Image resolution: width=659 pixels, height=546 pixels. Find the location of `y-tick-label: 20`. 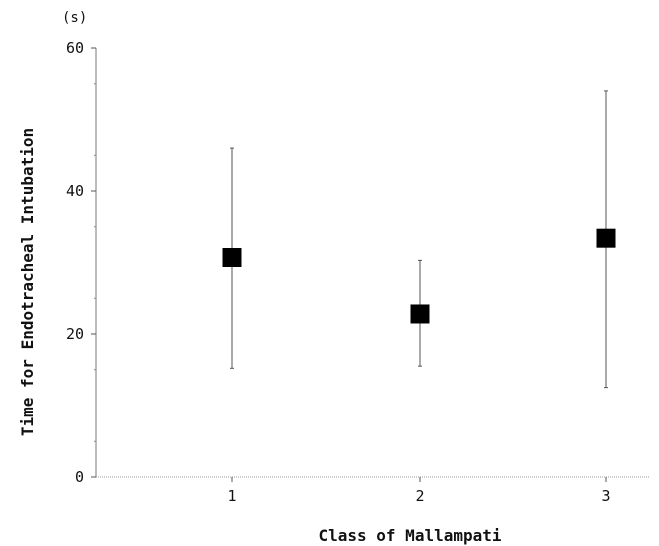

y-tick-label: 20 is located at coordinates (75, 334).